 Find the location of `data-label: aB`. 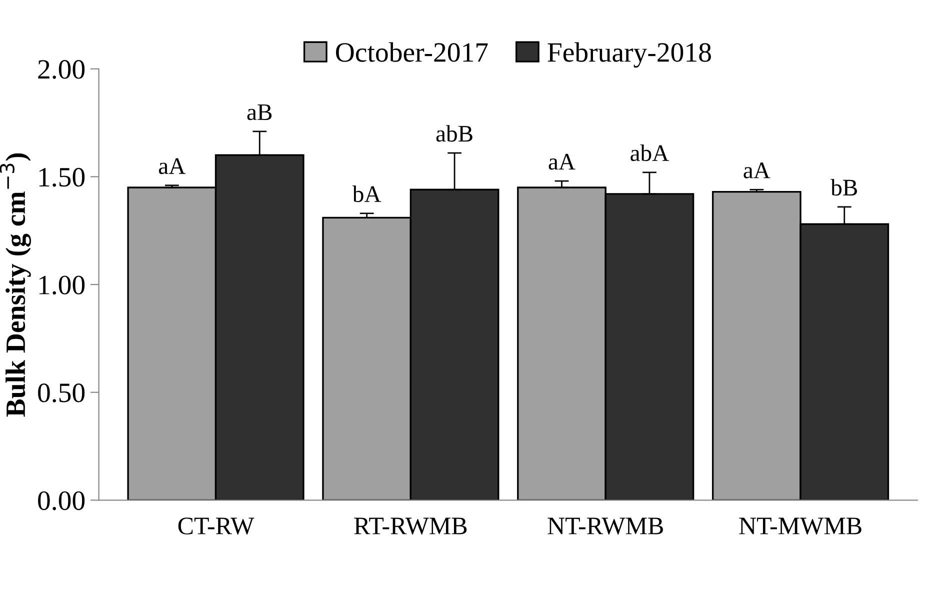

data-label: aB is located at coordinates (259, 112).